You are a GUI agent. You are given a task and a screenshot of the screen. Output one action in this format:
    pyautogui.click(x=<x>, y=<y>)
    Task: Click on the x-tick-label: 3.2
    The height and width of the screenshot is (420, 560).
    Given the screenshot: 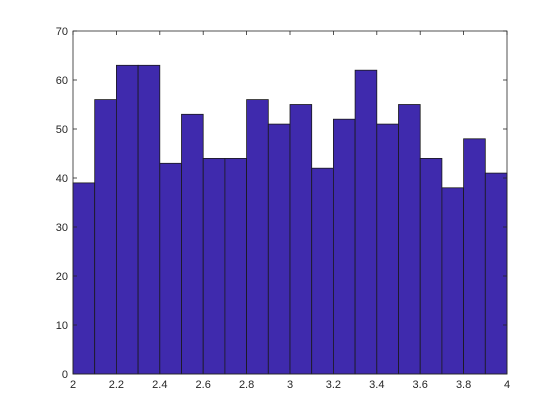 What is the action you would take?
    pyautogui.click(x=333, y=385)
    